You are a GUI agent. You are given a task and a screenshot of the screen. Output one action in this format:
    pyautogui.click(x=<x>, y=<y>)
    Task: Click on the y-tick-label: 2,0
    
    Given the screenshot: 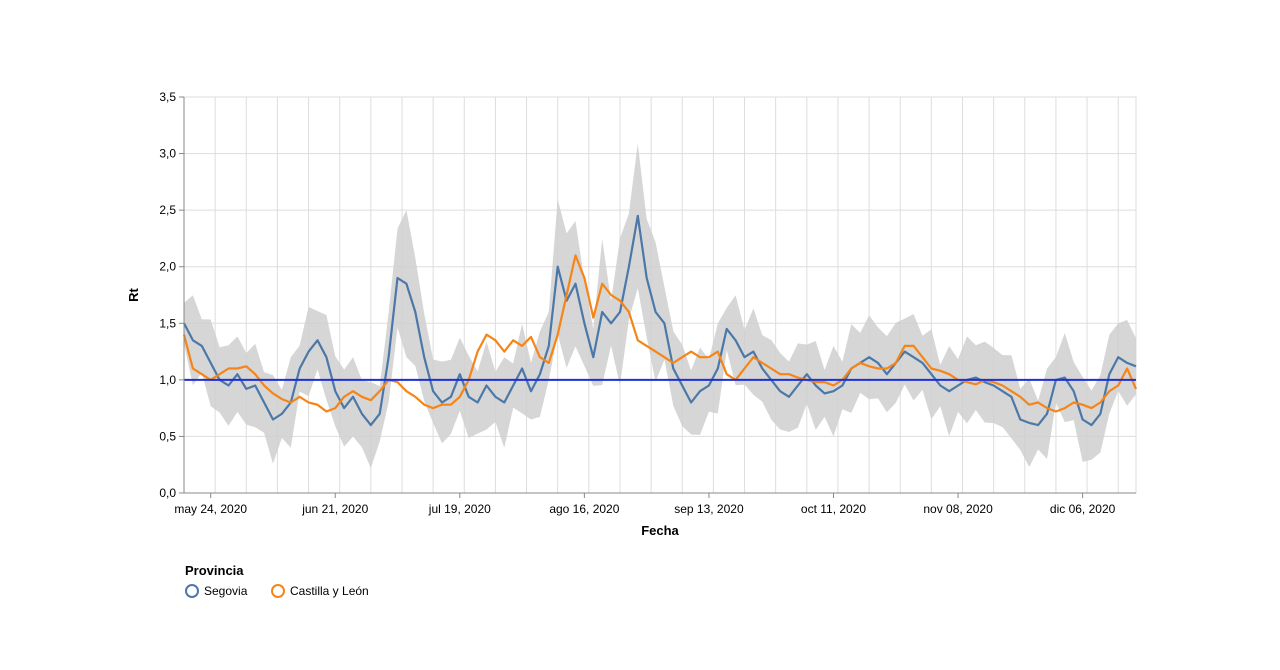 What is the action you would take?
    pyautogui.click(x=167, y=267)
    